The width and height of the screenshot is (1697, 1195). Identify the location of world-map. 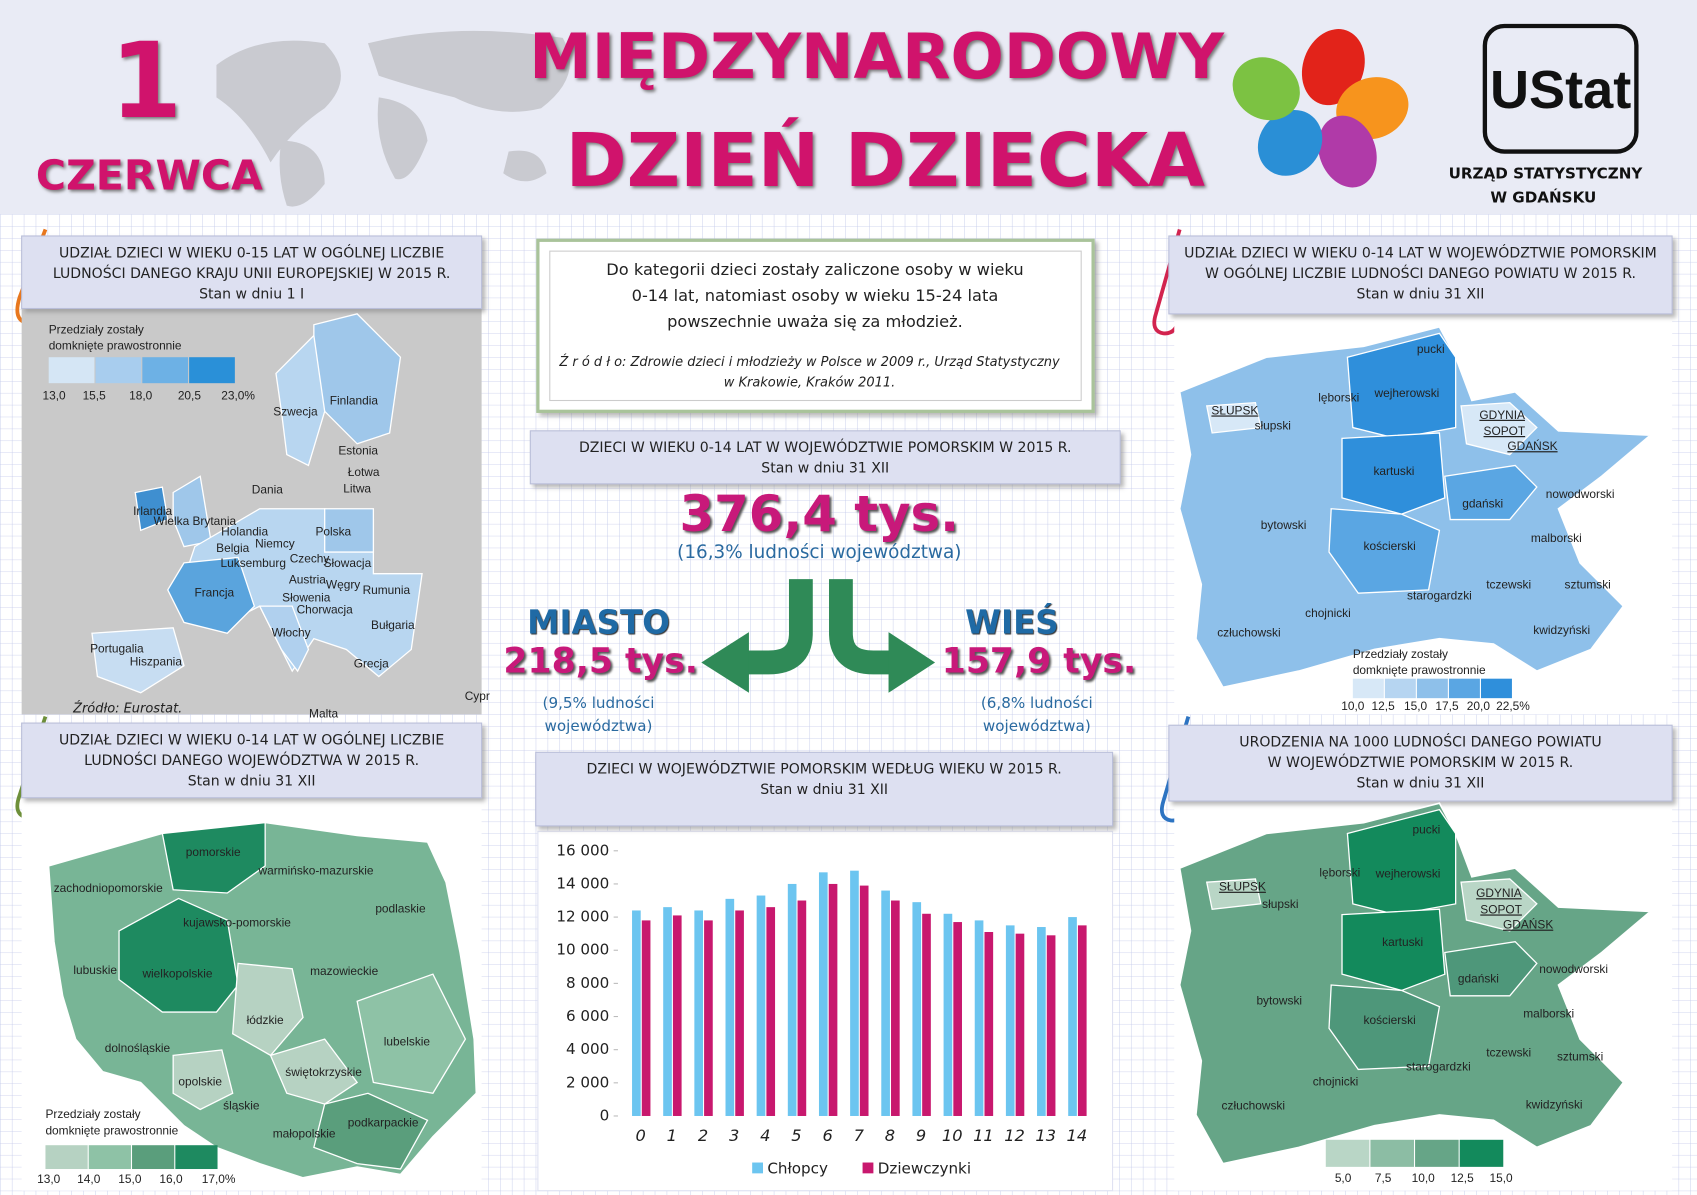
(393, 118).